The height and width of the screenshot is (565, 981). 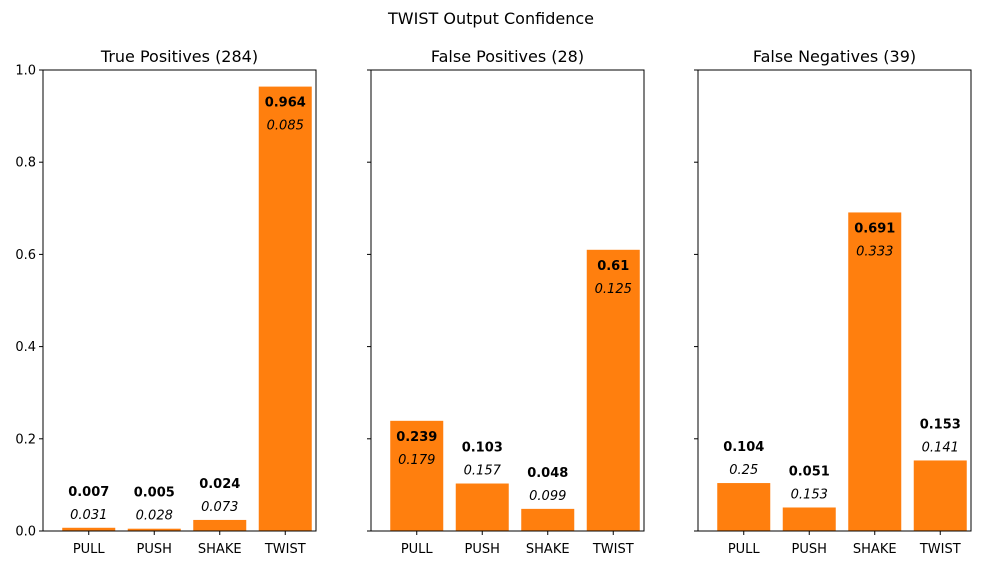 I want to click on std-label: 0.099, so click(x=547, y=496).